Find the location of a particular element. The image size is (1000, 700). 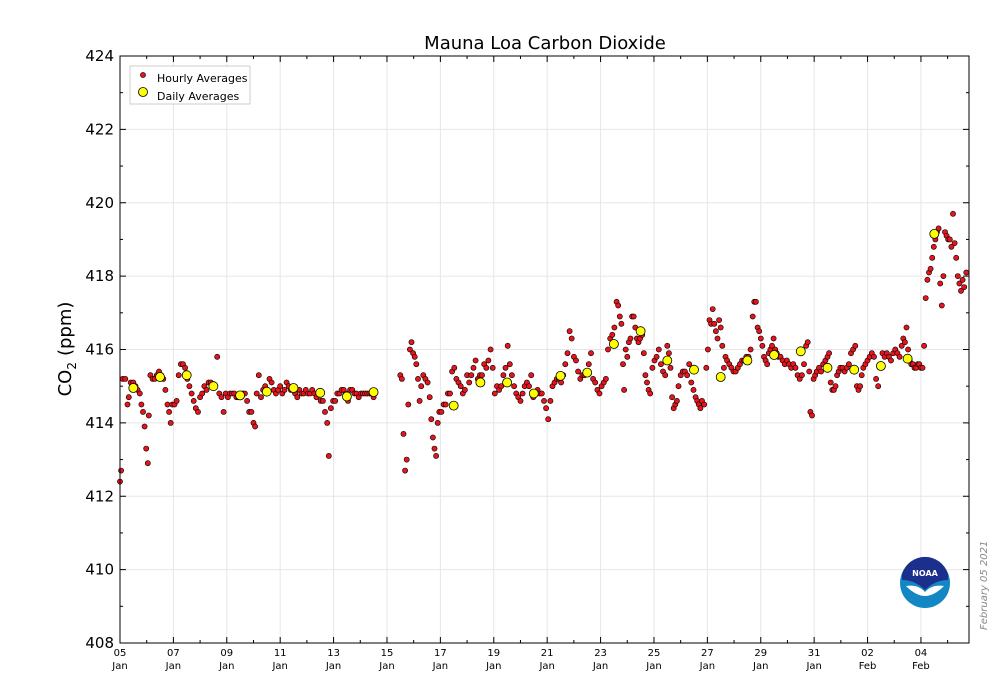

y-axis-title-unit: (ppm) is located at coordinates (65, 329).